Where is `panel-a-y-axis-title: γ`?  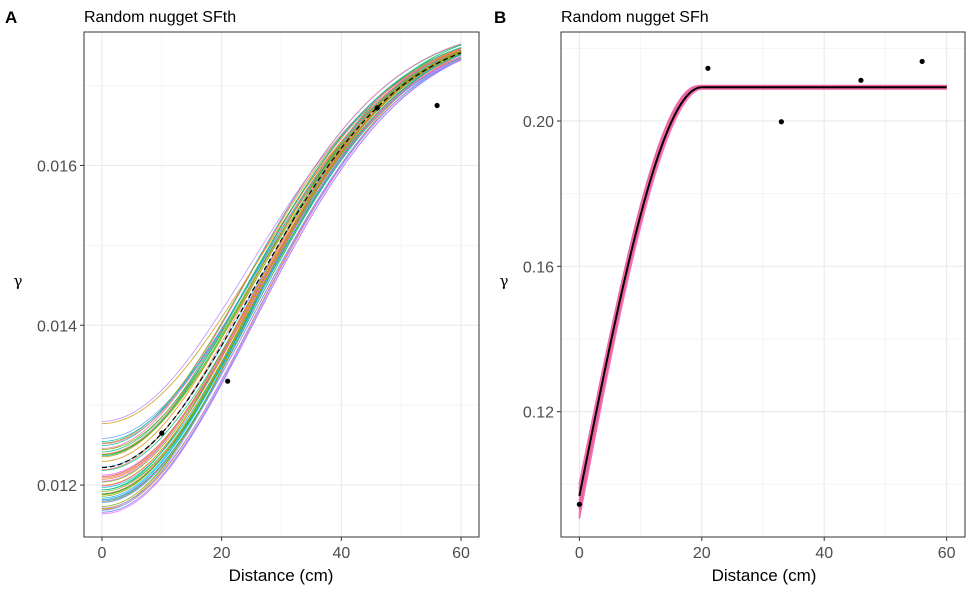 panel-a-y-axis-title: γ is located at coordinates (18, 281).